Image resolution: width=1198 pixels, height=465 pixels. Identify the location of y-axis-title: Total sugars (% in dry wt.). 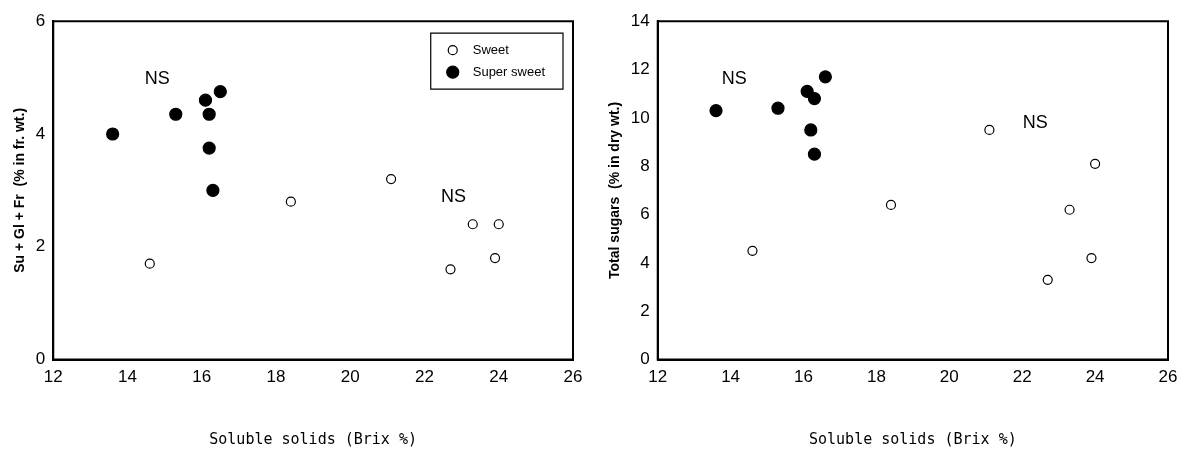
(614, 190).